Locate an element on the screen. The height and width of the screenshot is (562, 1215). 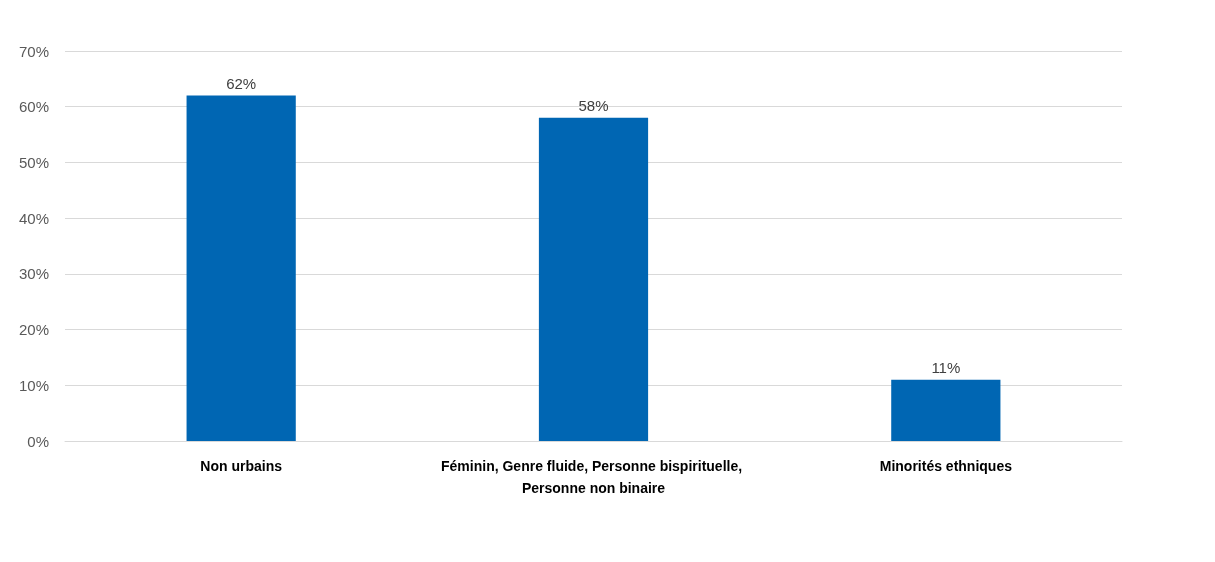
y-tick-label: 50% is located at coordinates (33, 162).